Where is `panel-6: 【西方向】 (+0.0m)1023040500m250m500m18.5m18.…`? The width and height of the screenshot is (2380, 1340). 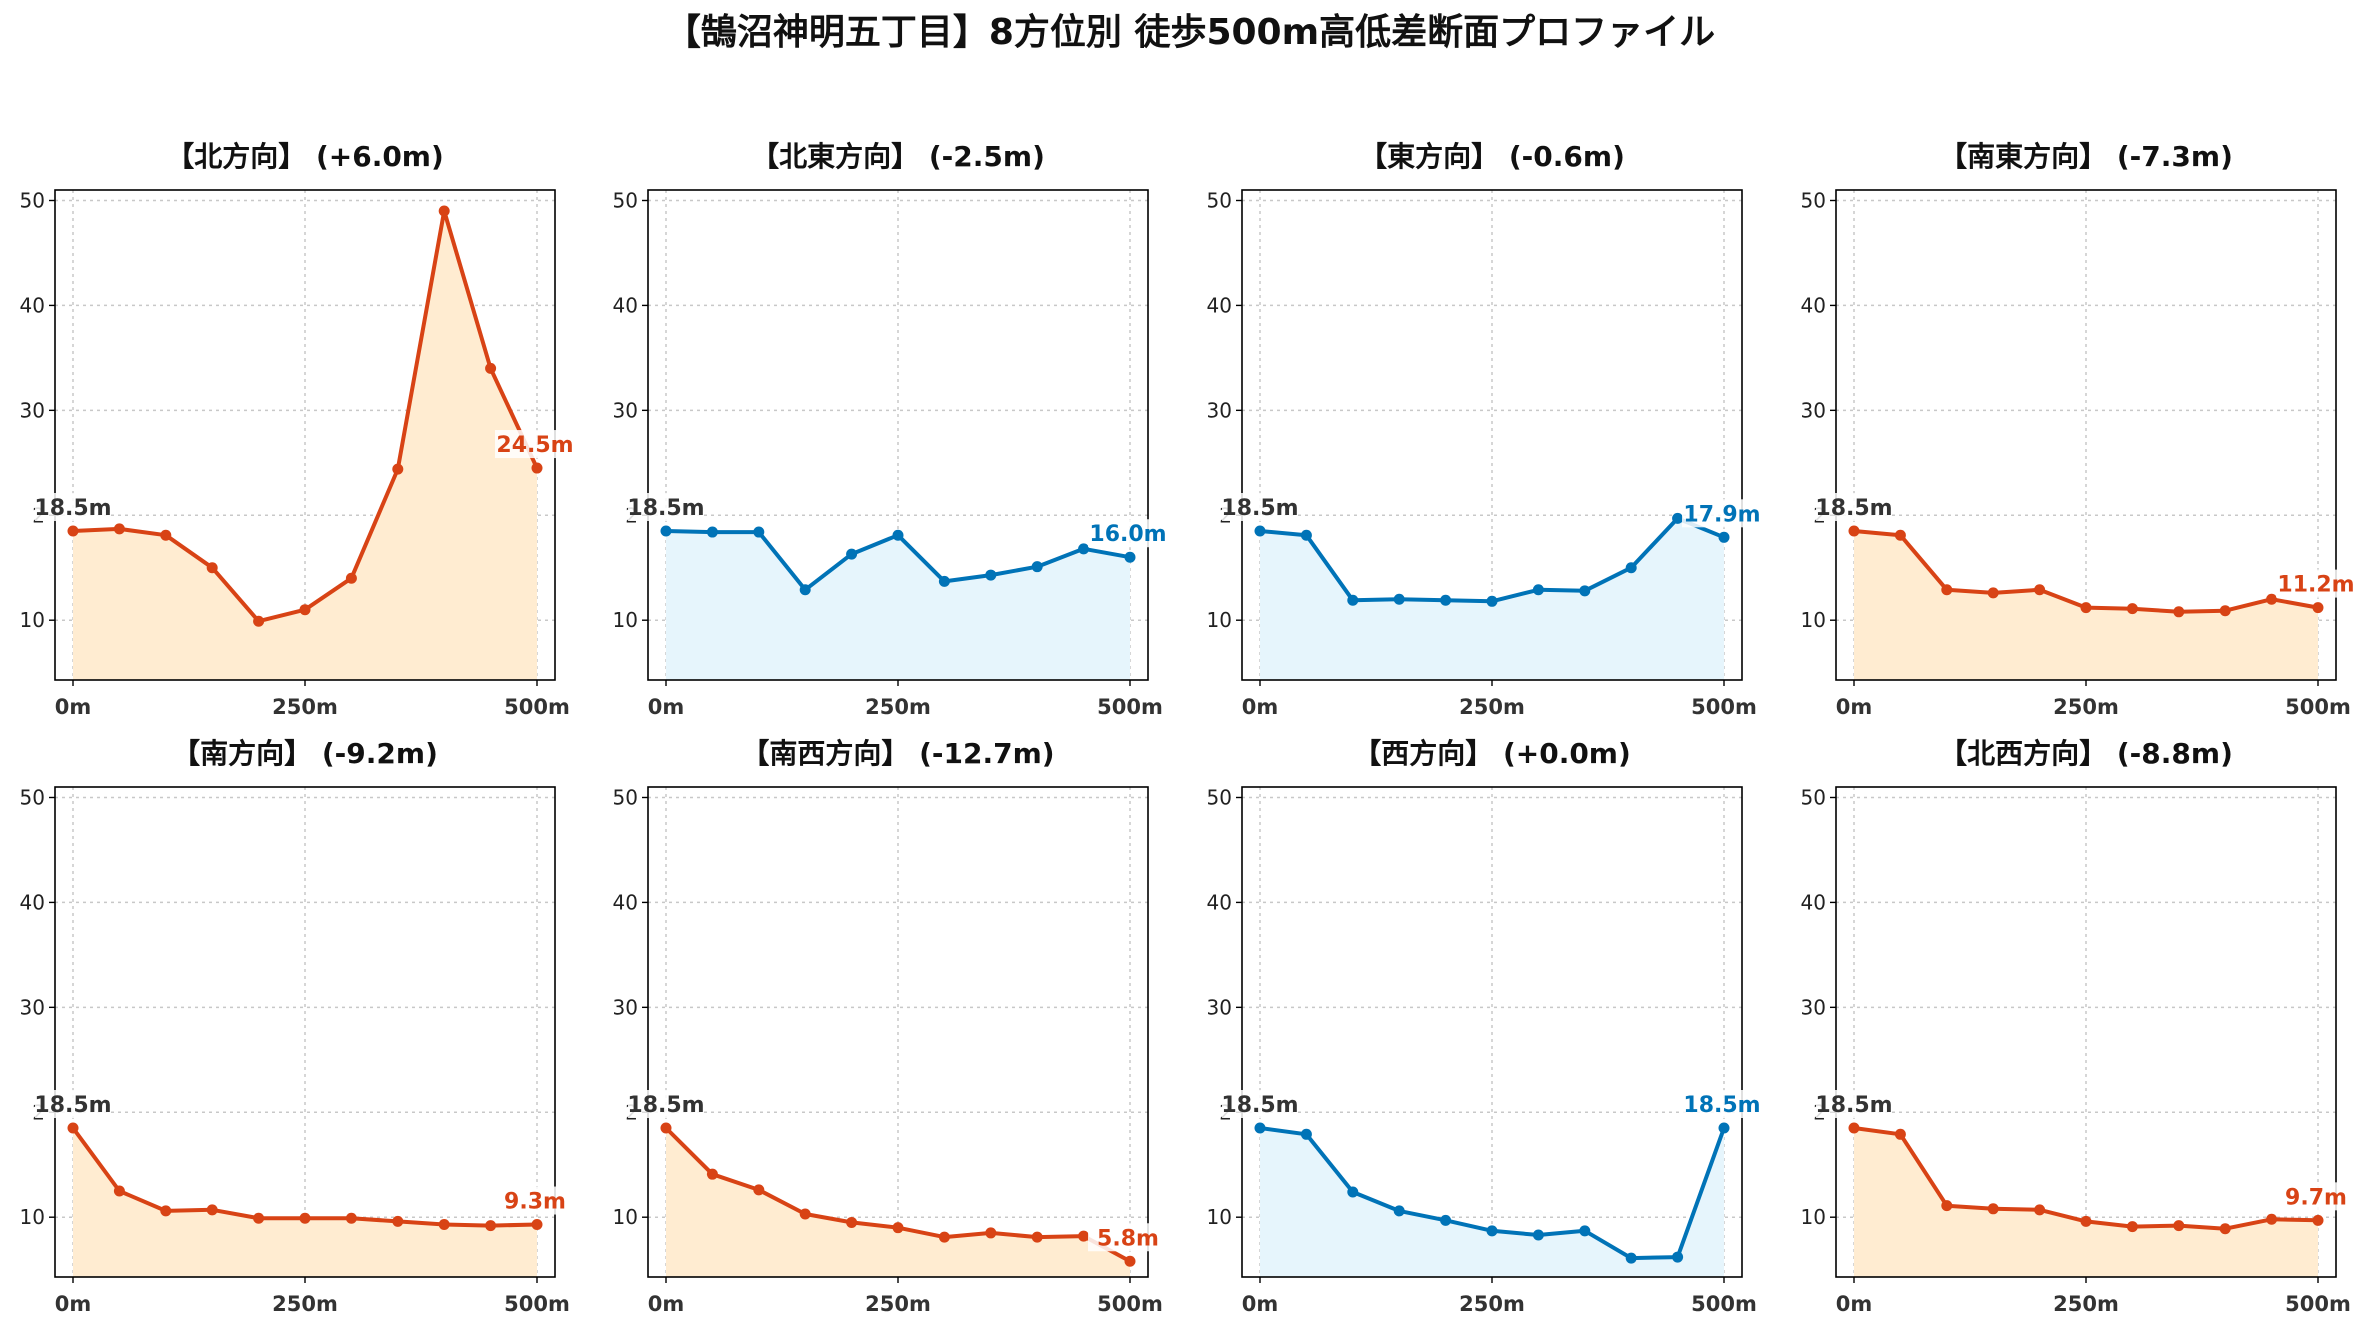
panel-6: 【西方向】 (+0.0m)1023040500m250m500m18.5m18.… is located at coordinates (1484, 1026).